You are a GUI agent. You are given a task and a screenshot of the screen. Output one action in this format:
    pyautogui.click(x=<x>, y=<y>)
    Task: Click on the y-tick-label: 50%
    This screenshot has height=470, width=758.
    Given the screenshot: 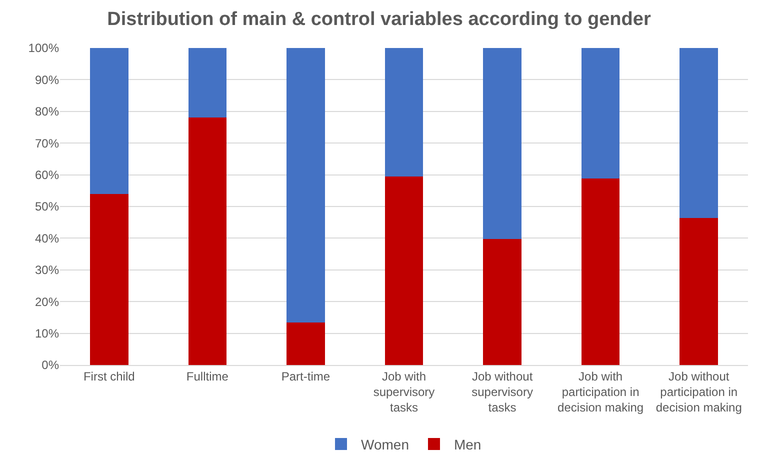 What is the action you would take?
    pyautogui.click(x=47, y=207)
    